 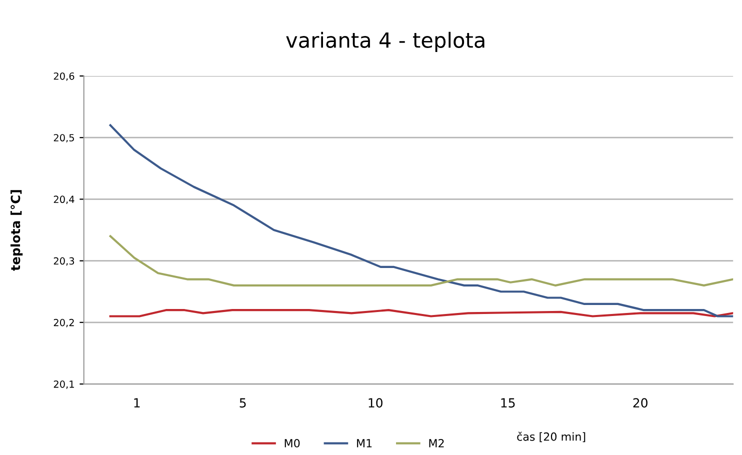 I want to click on y-tick-label: 20,1, so click(x=64, y=384).